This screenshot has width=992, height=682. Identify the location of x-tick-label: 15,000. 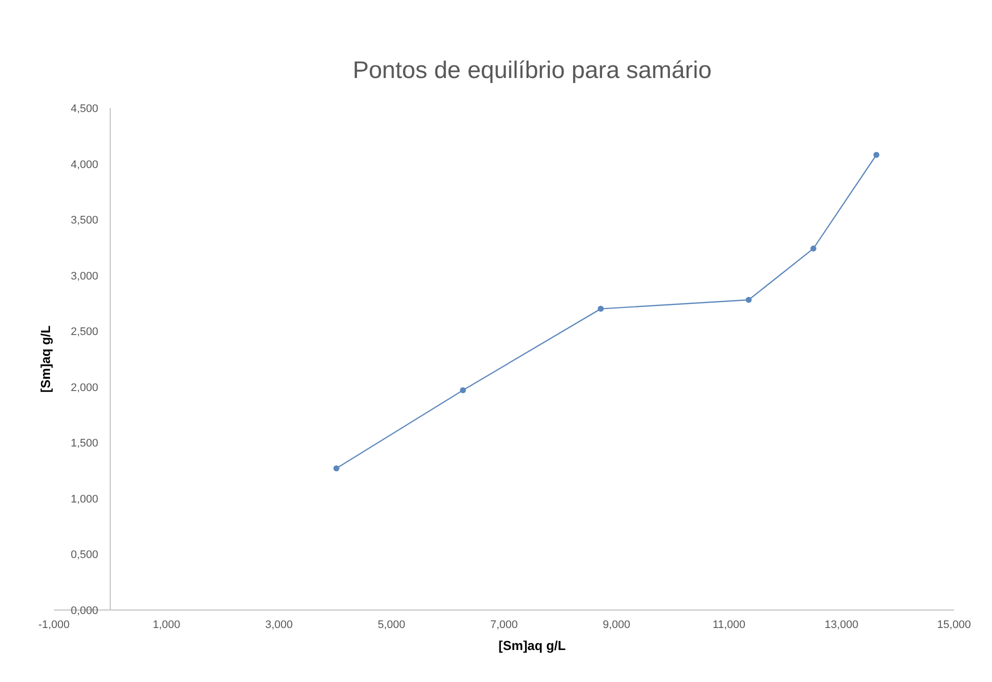
(954, 625).